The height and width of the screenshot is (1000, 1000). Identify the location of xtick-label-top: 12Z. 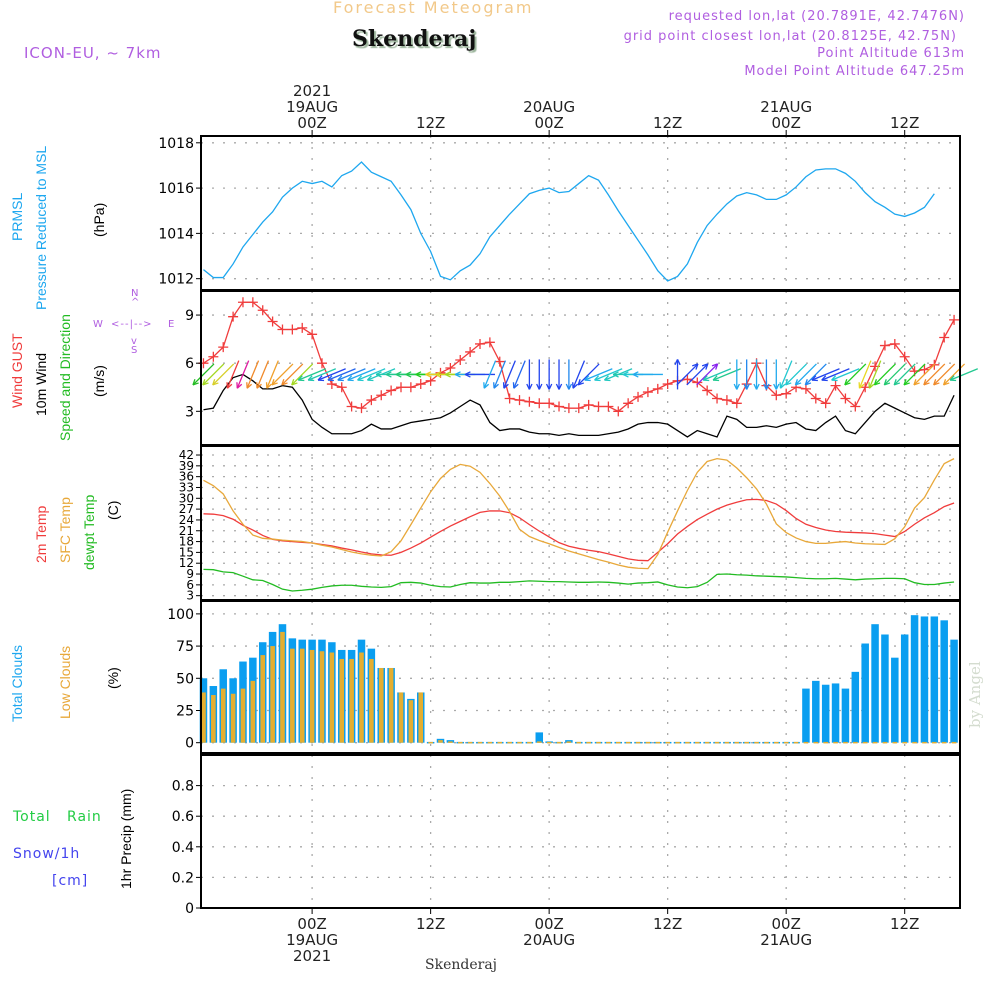
(904, 123).